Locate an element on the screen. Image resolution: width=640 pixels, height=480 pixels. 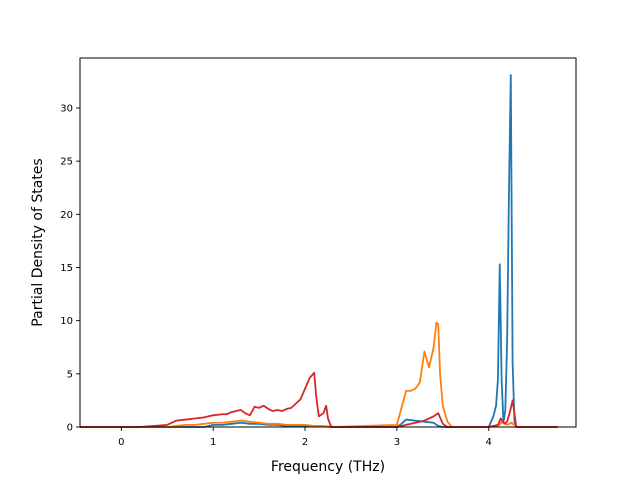
y-tick-label: 25 is located at coordinates (66, 162).